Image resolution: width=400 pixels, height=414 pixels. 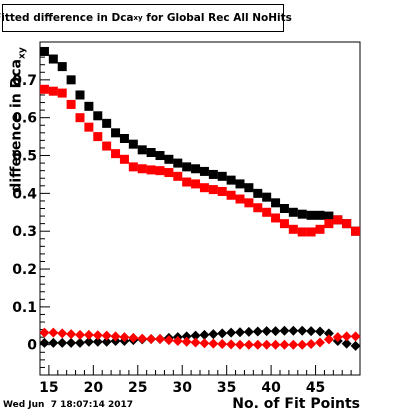 I want to click on x-tick-label: 20, so click(x=94, y=388).